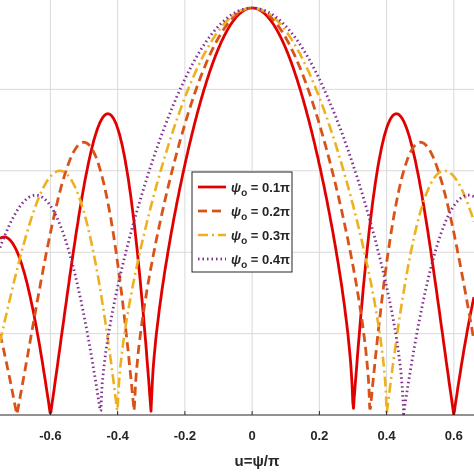 The height and width of the screenshot is (474, 474). Describe the element at coordinates (257, 461) in the screenshot. I see `x-axis-label: u=ψ/π` at that location.